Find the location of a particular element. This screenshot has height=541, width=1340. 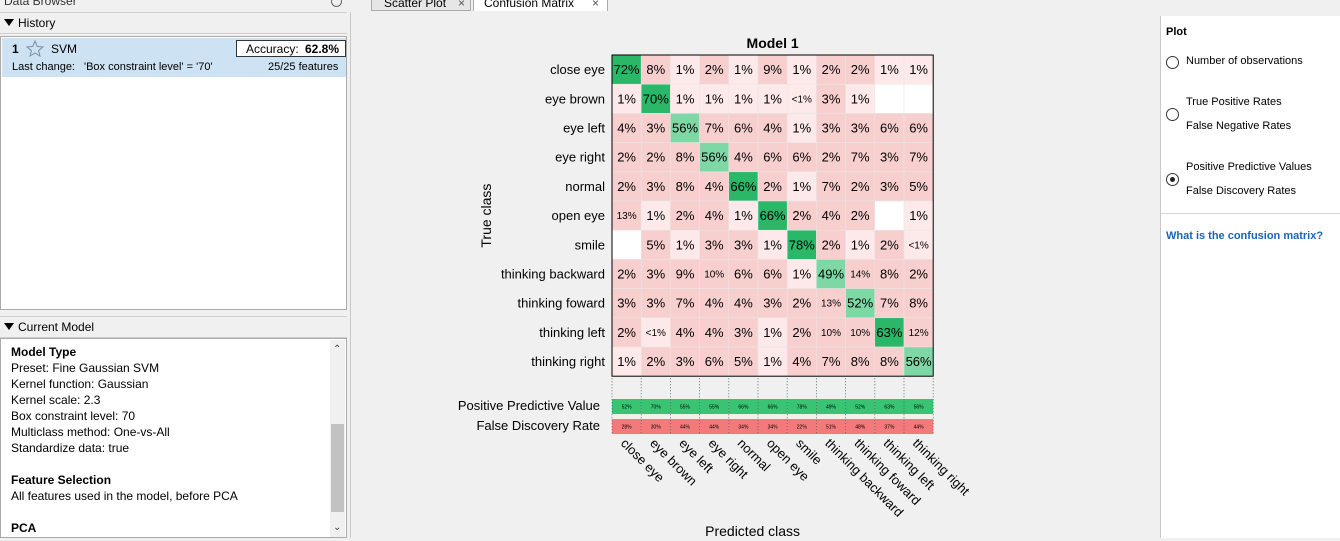

radio-number-of-observations is located at coordinates (1172, 62).